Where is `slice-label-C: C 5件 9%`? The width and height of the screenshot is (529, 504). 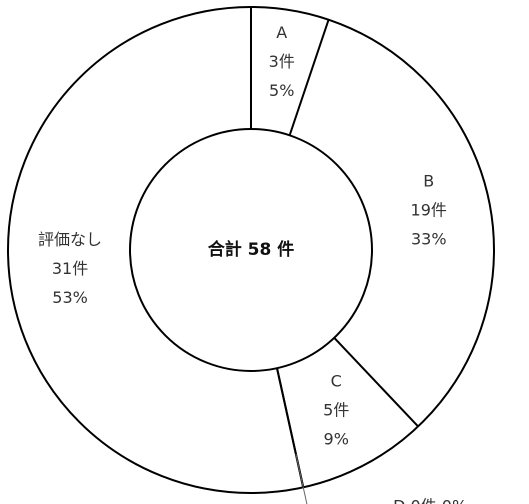
slice-label-C: C 5件 9% is located at coordinates (336, 409).